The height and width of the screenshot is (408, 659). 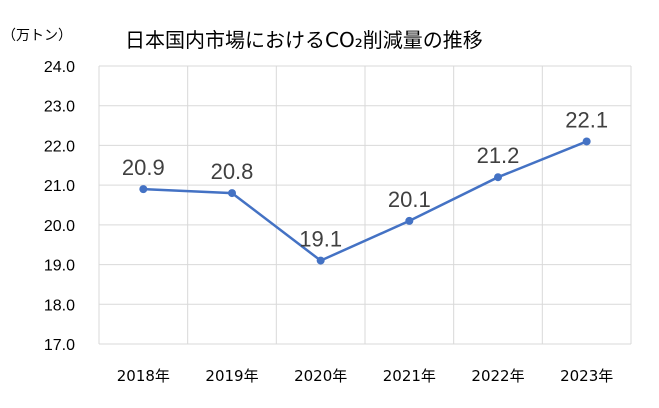 What do you see at coordinates (409, 199) in the screenshot?
I see `data-label: 20.1` at bounding box center [409, 199].